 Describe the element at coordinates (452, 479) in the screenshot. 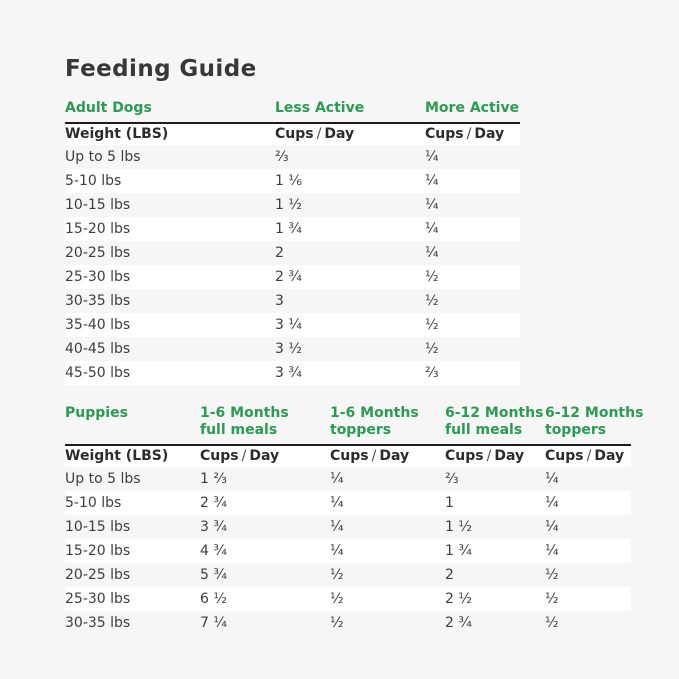

I see `full-meals-6-12-value-cell: ⅔` at that location.